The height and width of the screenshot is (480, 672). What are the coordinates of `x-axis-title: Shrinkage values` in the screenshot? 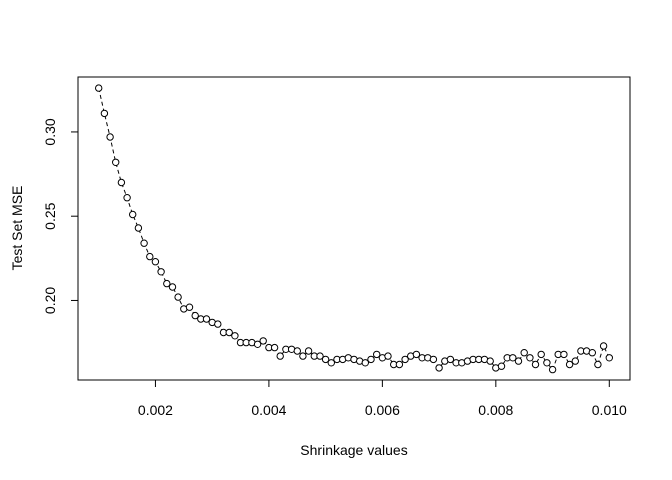 It's located at (353, 450).